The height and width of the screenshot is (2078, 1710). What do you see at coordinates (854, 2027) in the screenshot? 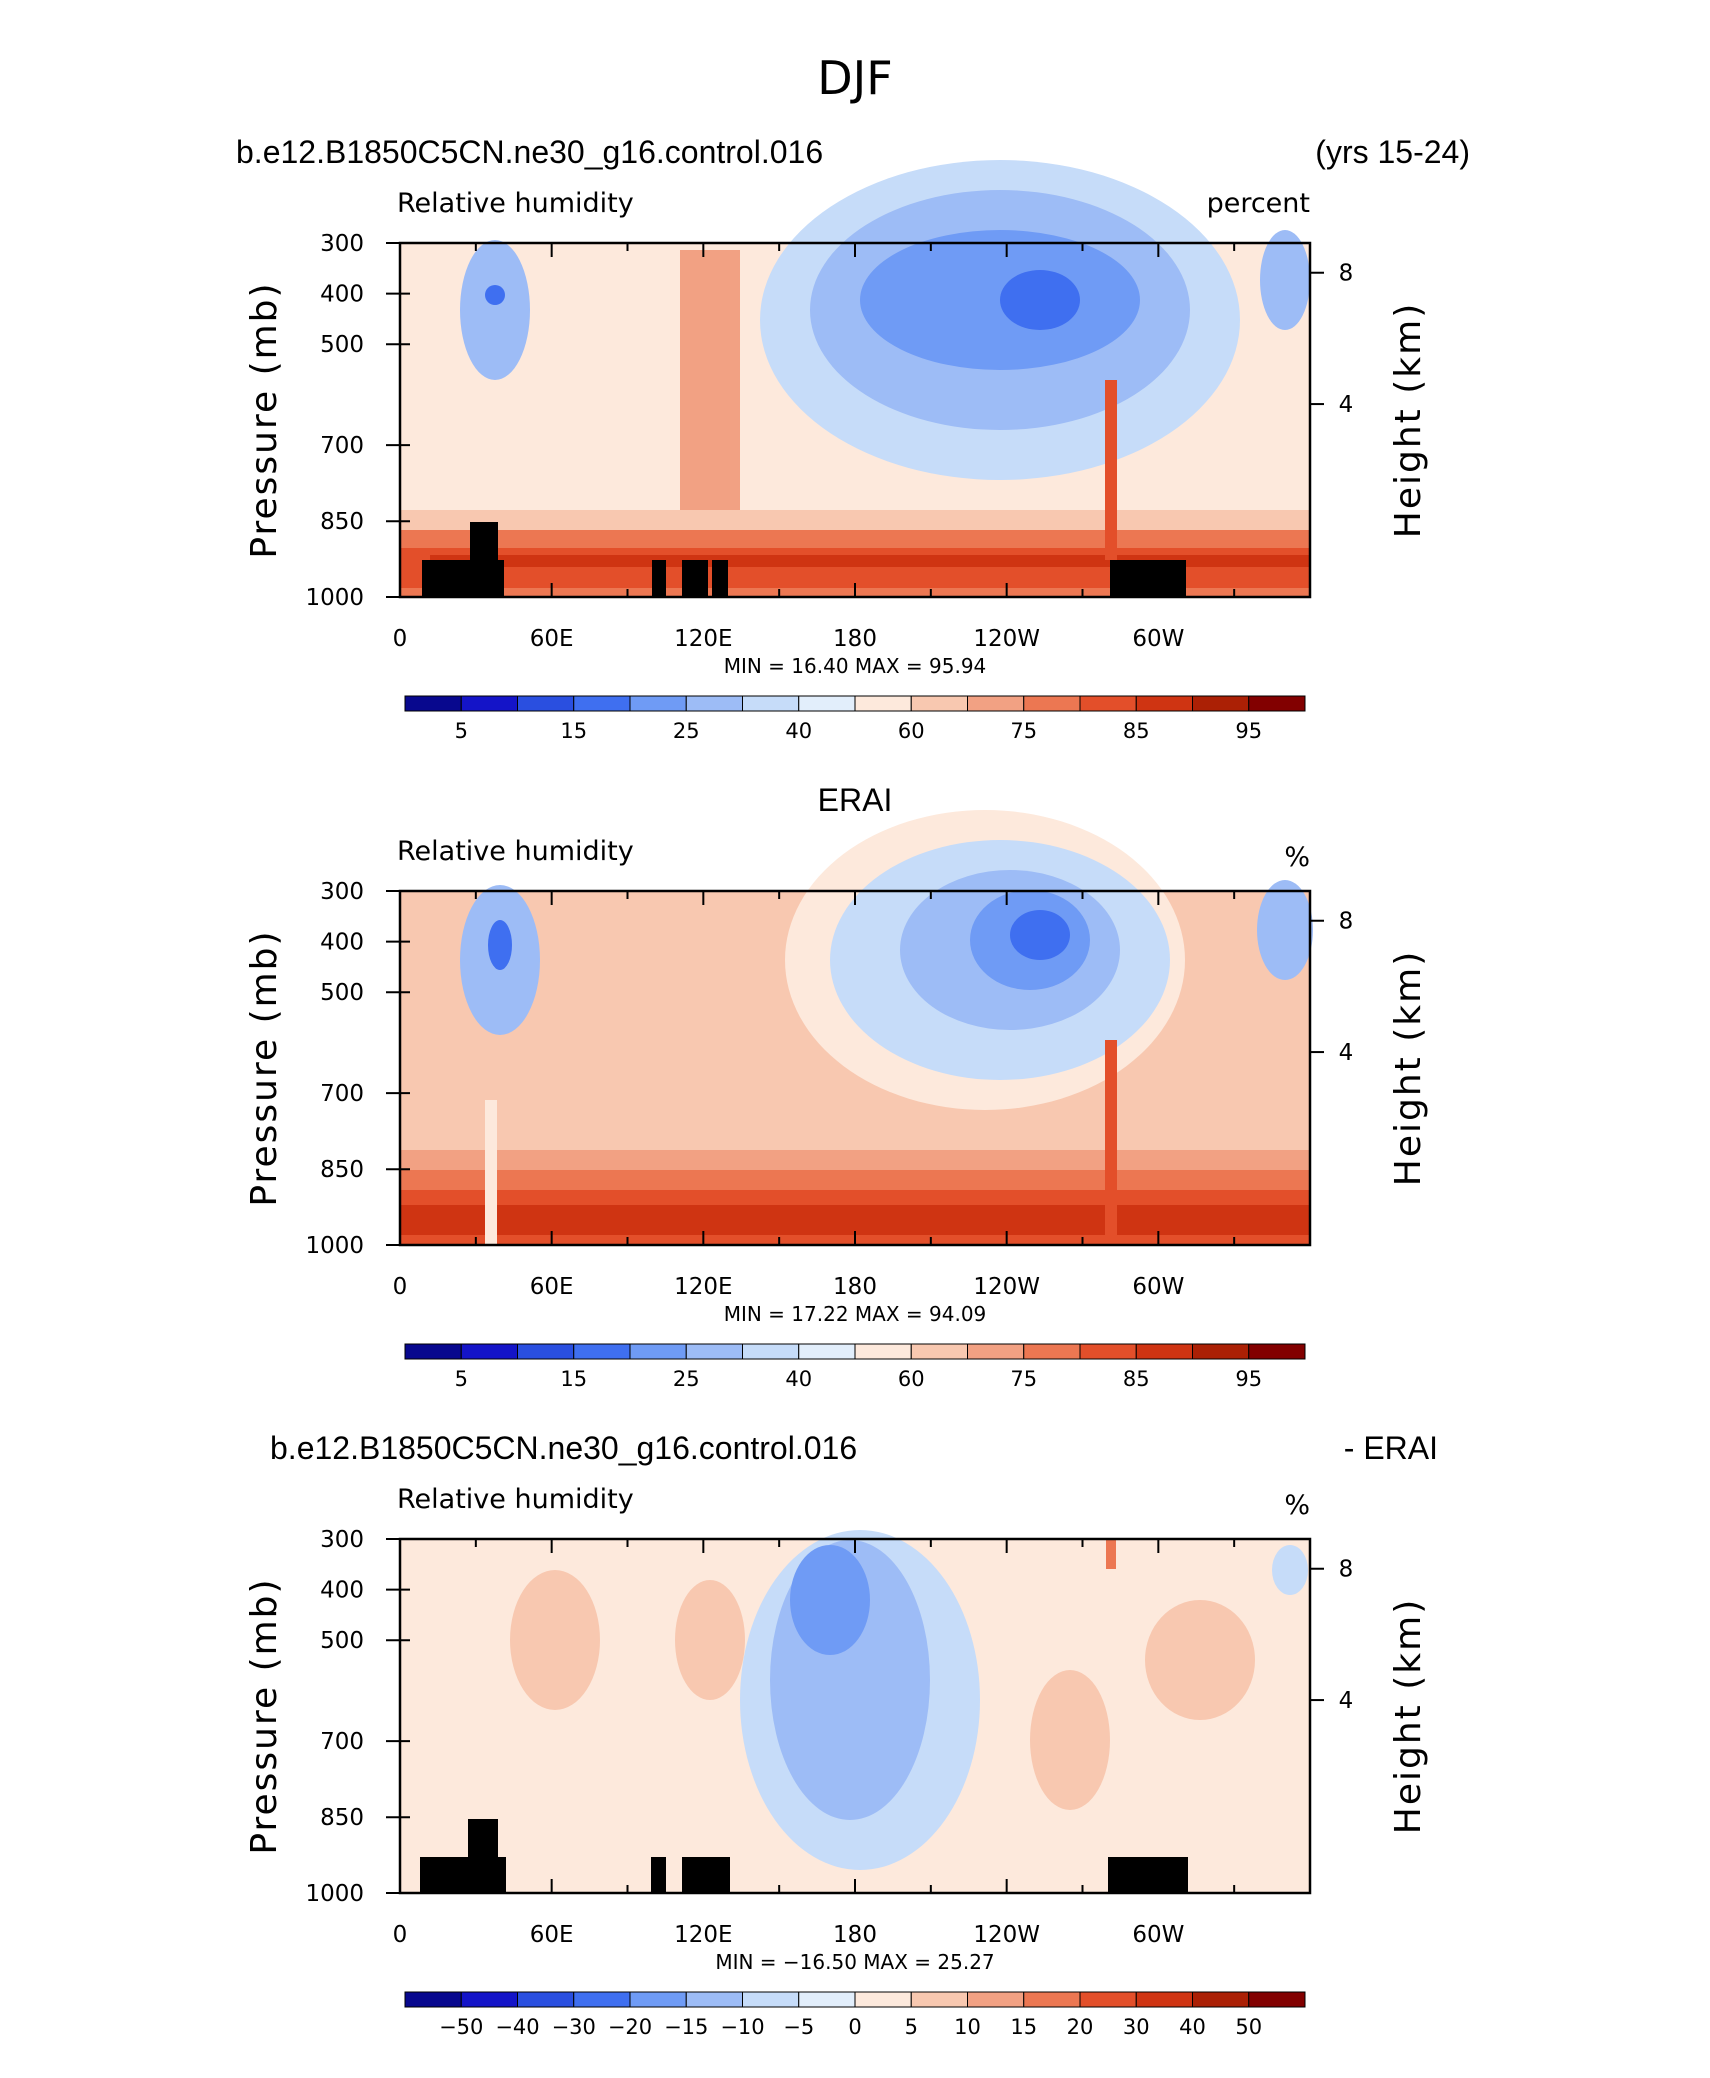
I see `colorbar-label: 0` at bounding box center [854, 2027].